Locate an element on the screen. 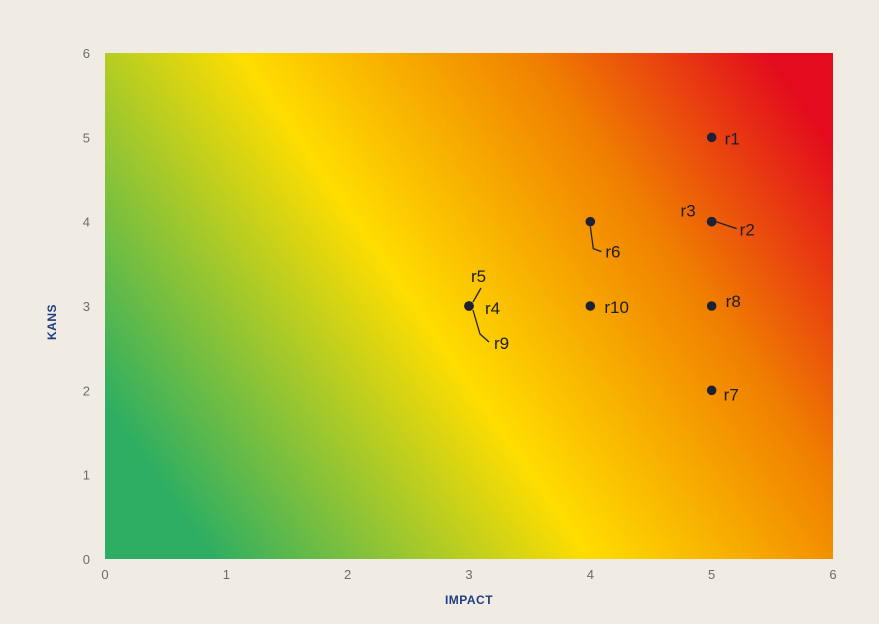 This screenshot has height=624, width=879. point-label: r10 is located at coordinates (616, 307).